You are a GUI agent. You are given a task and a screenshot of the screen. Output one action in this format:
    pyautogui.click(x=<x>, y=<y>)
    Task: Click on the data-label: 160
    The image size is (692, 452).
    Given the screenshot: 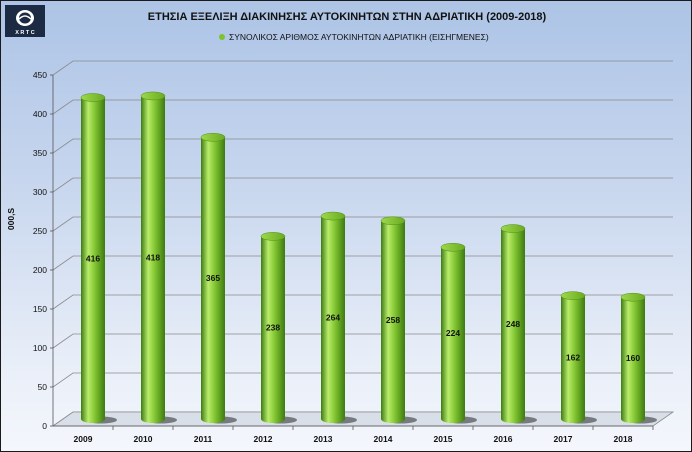 What is the action you would take?
    pyautogui.click(x=633, y=358)
    